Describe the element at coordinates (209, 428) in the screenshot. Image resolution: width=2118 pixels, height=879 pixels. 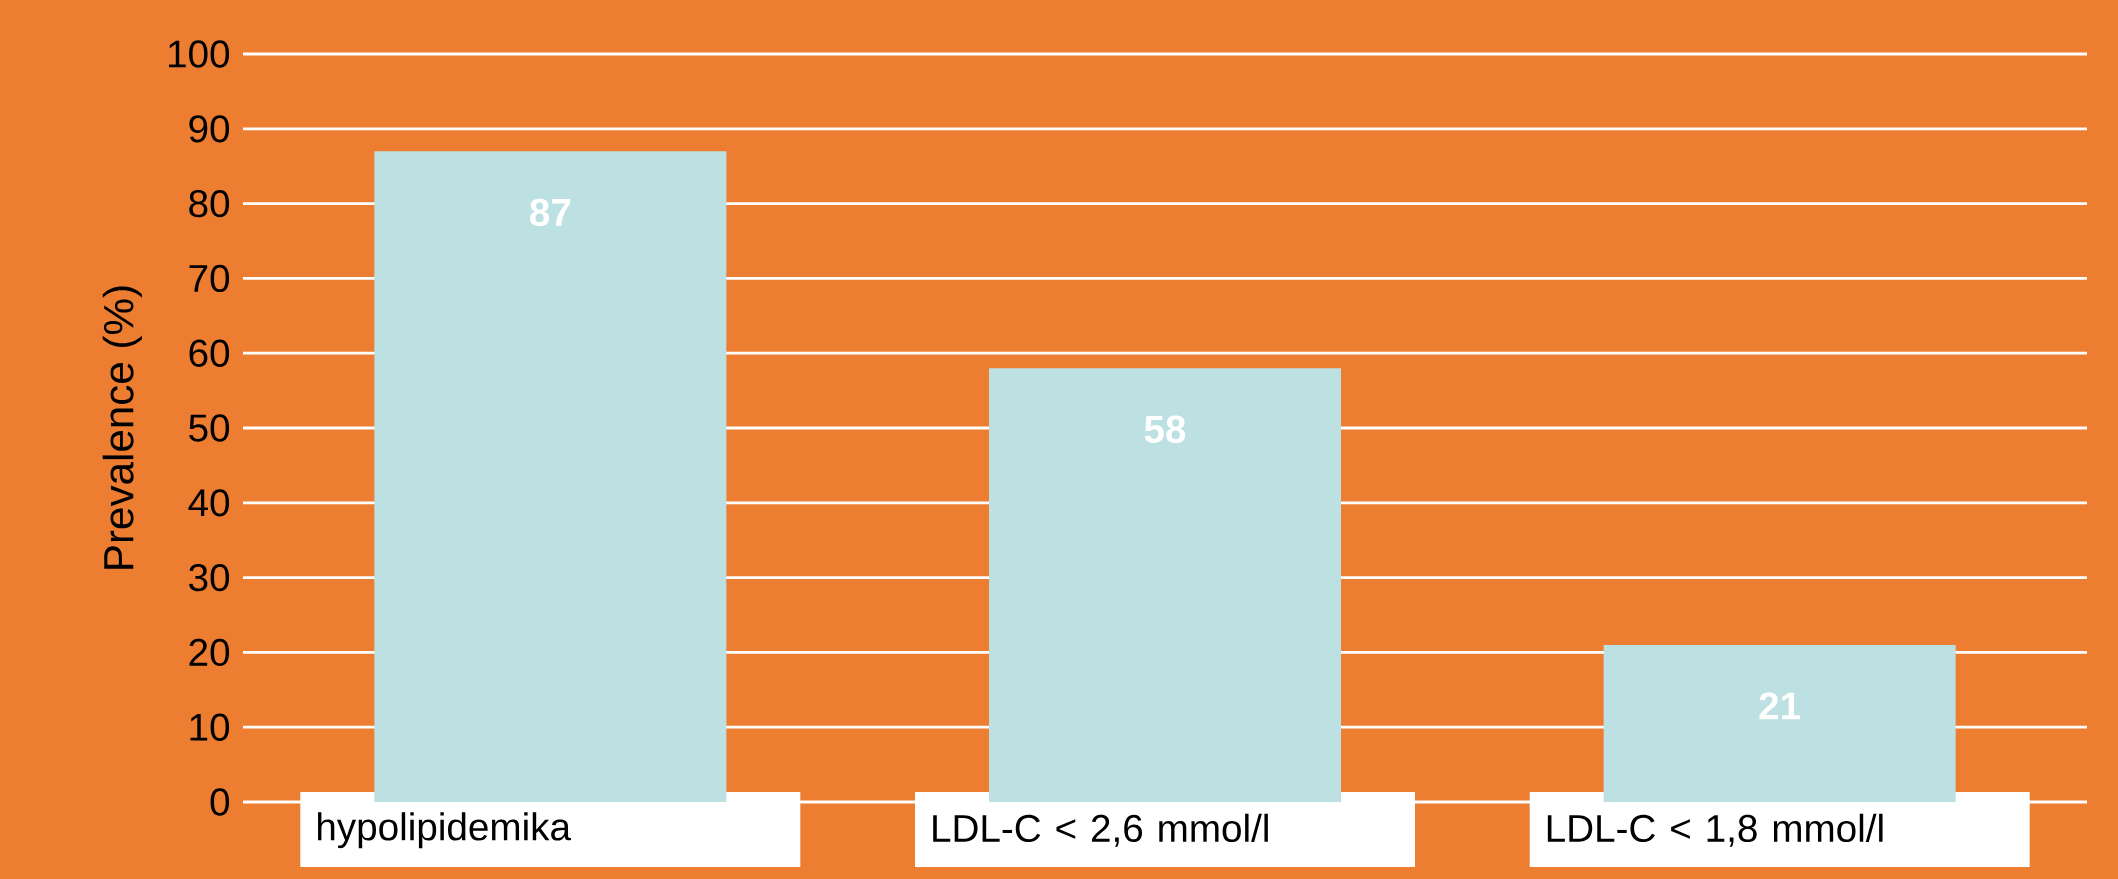
I see `y-tick-label: 50` at that location.